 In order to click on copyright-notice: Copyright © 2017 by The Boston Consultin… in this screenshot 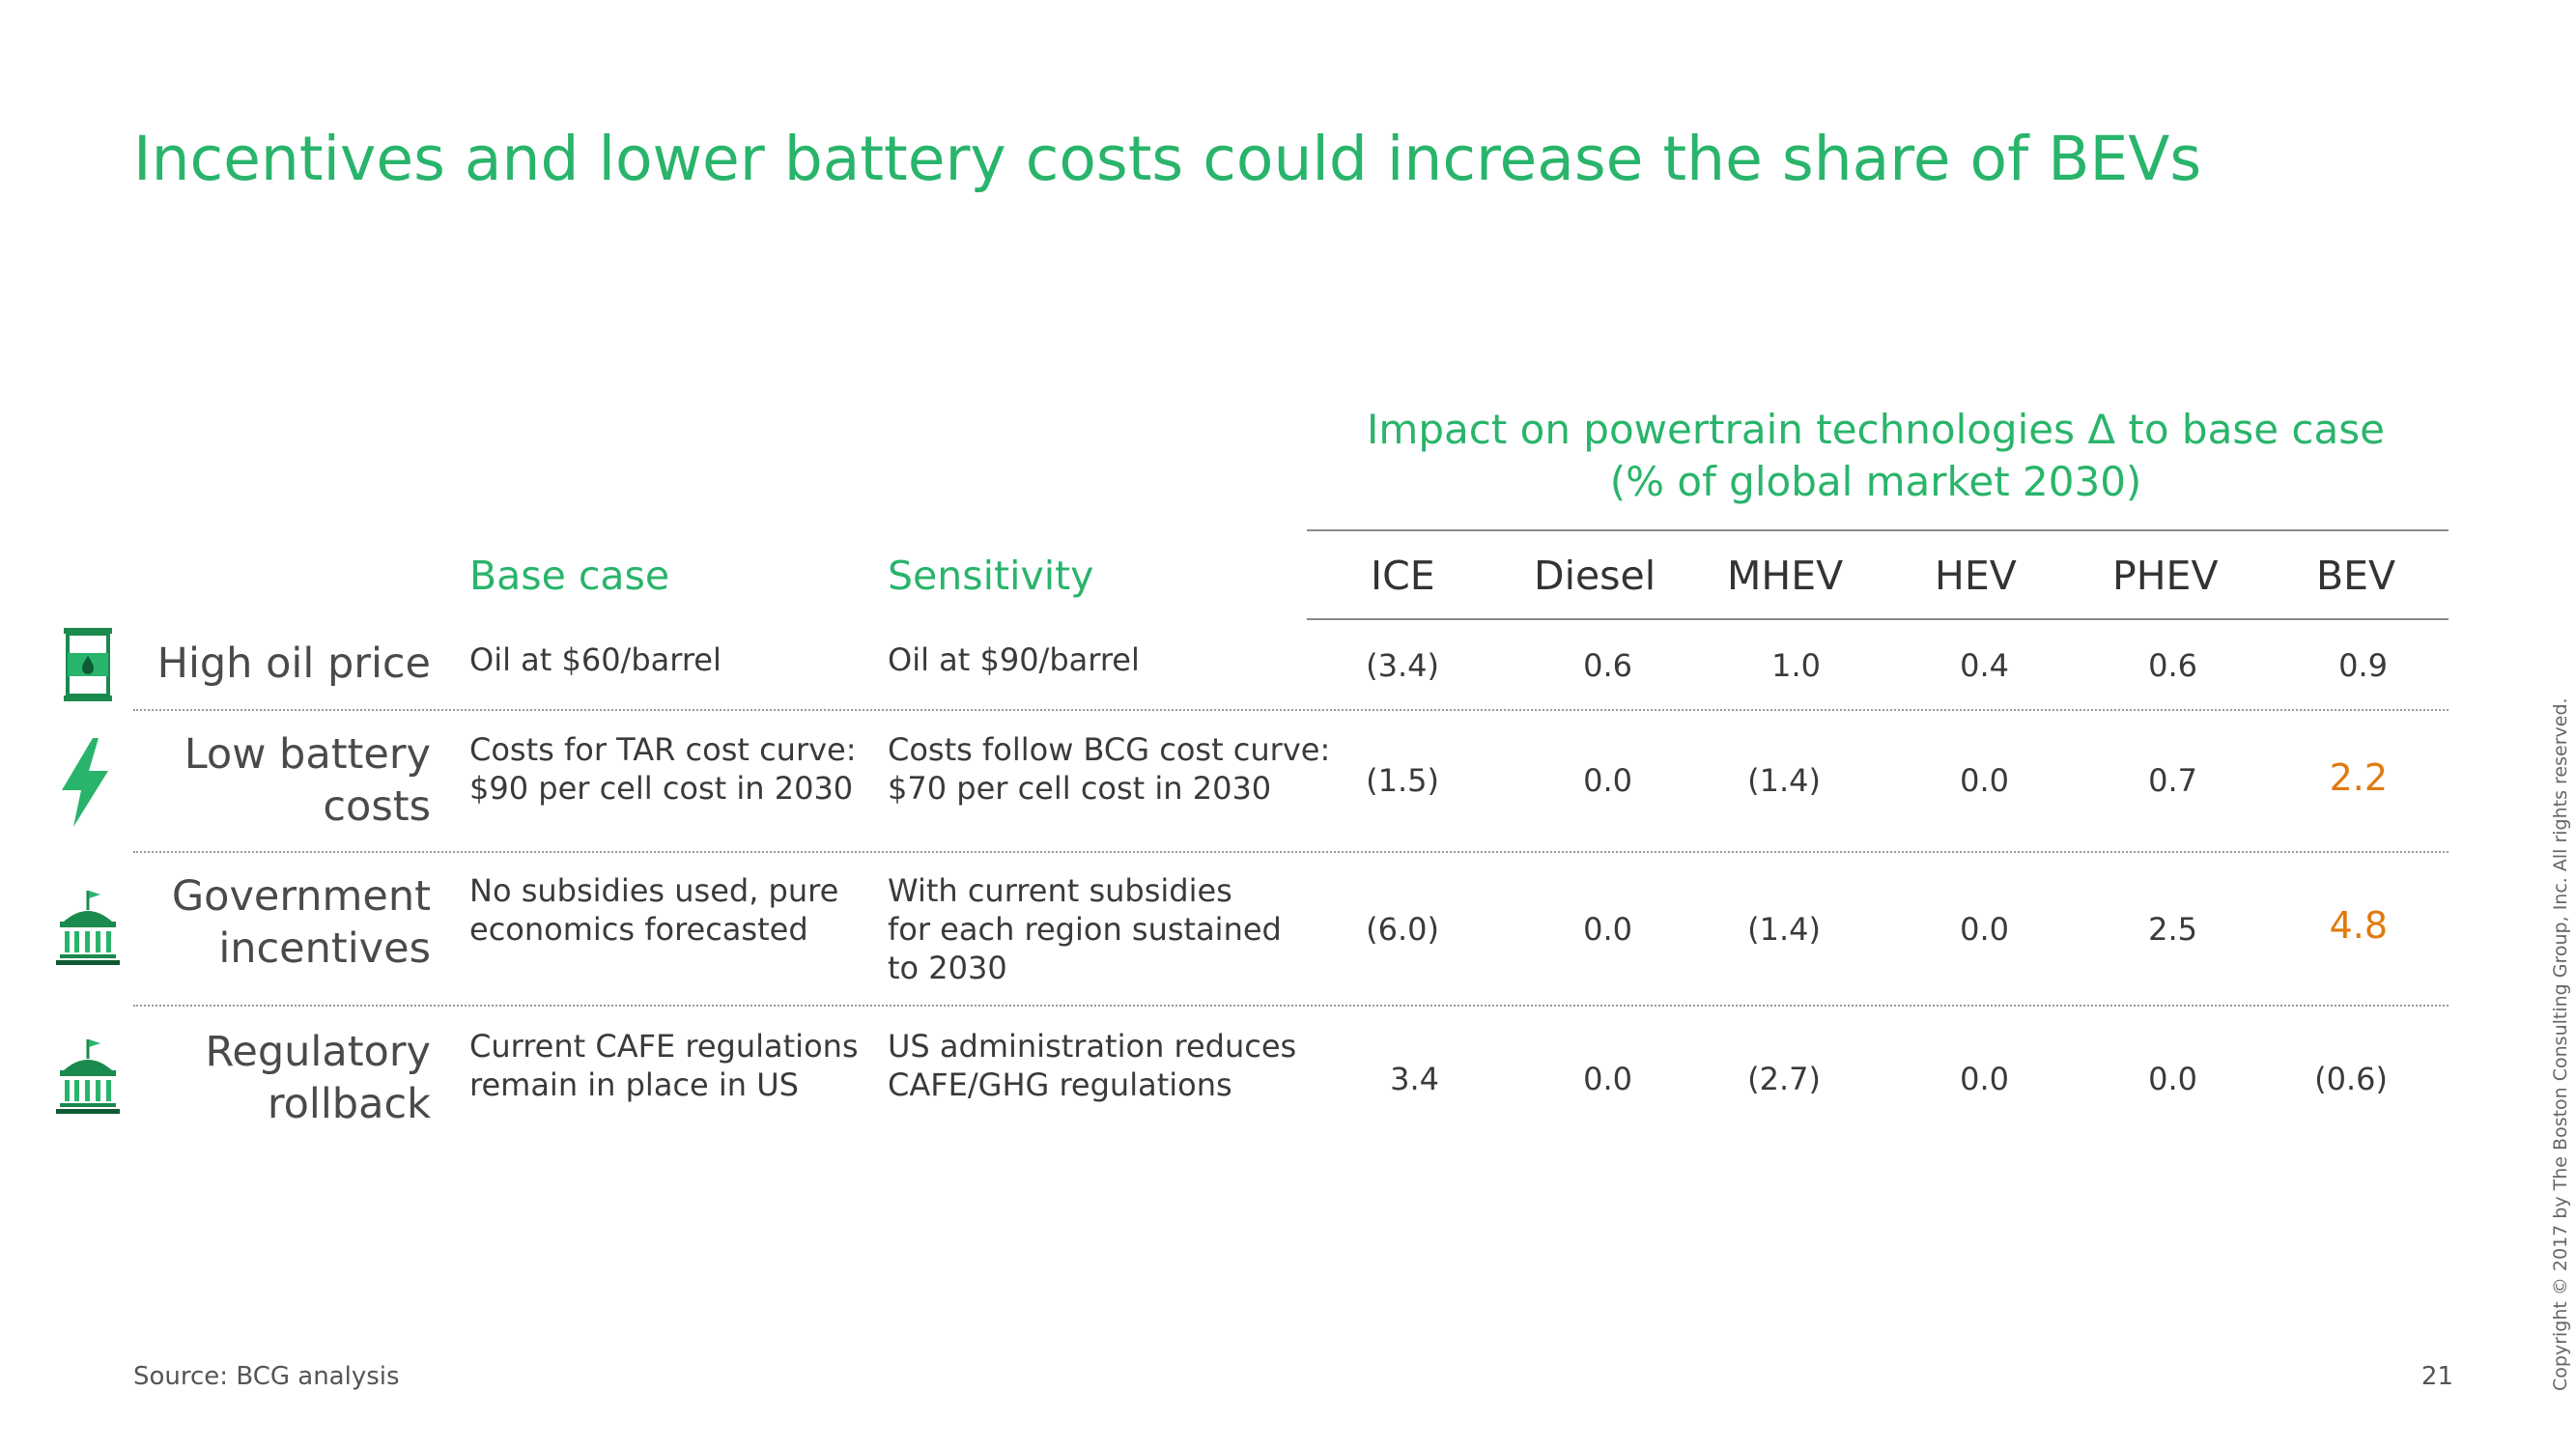, I will do `click(2560, 1044)`.